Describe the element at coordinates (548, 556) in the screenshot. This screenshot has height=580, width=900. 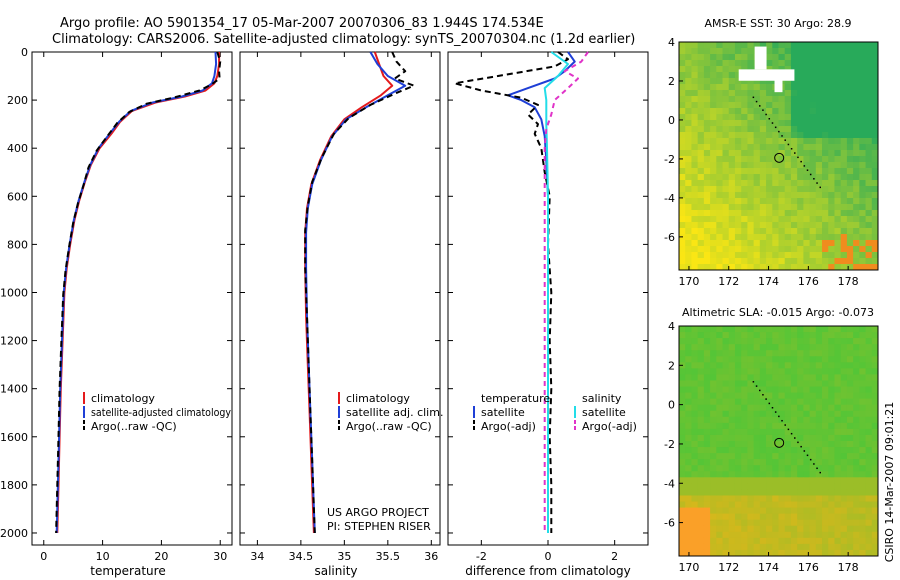
I see `x-tick-label: 0` at that location.